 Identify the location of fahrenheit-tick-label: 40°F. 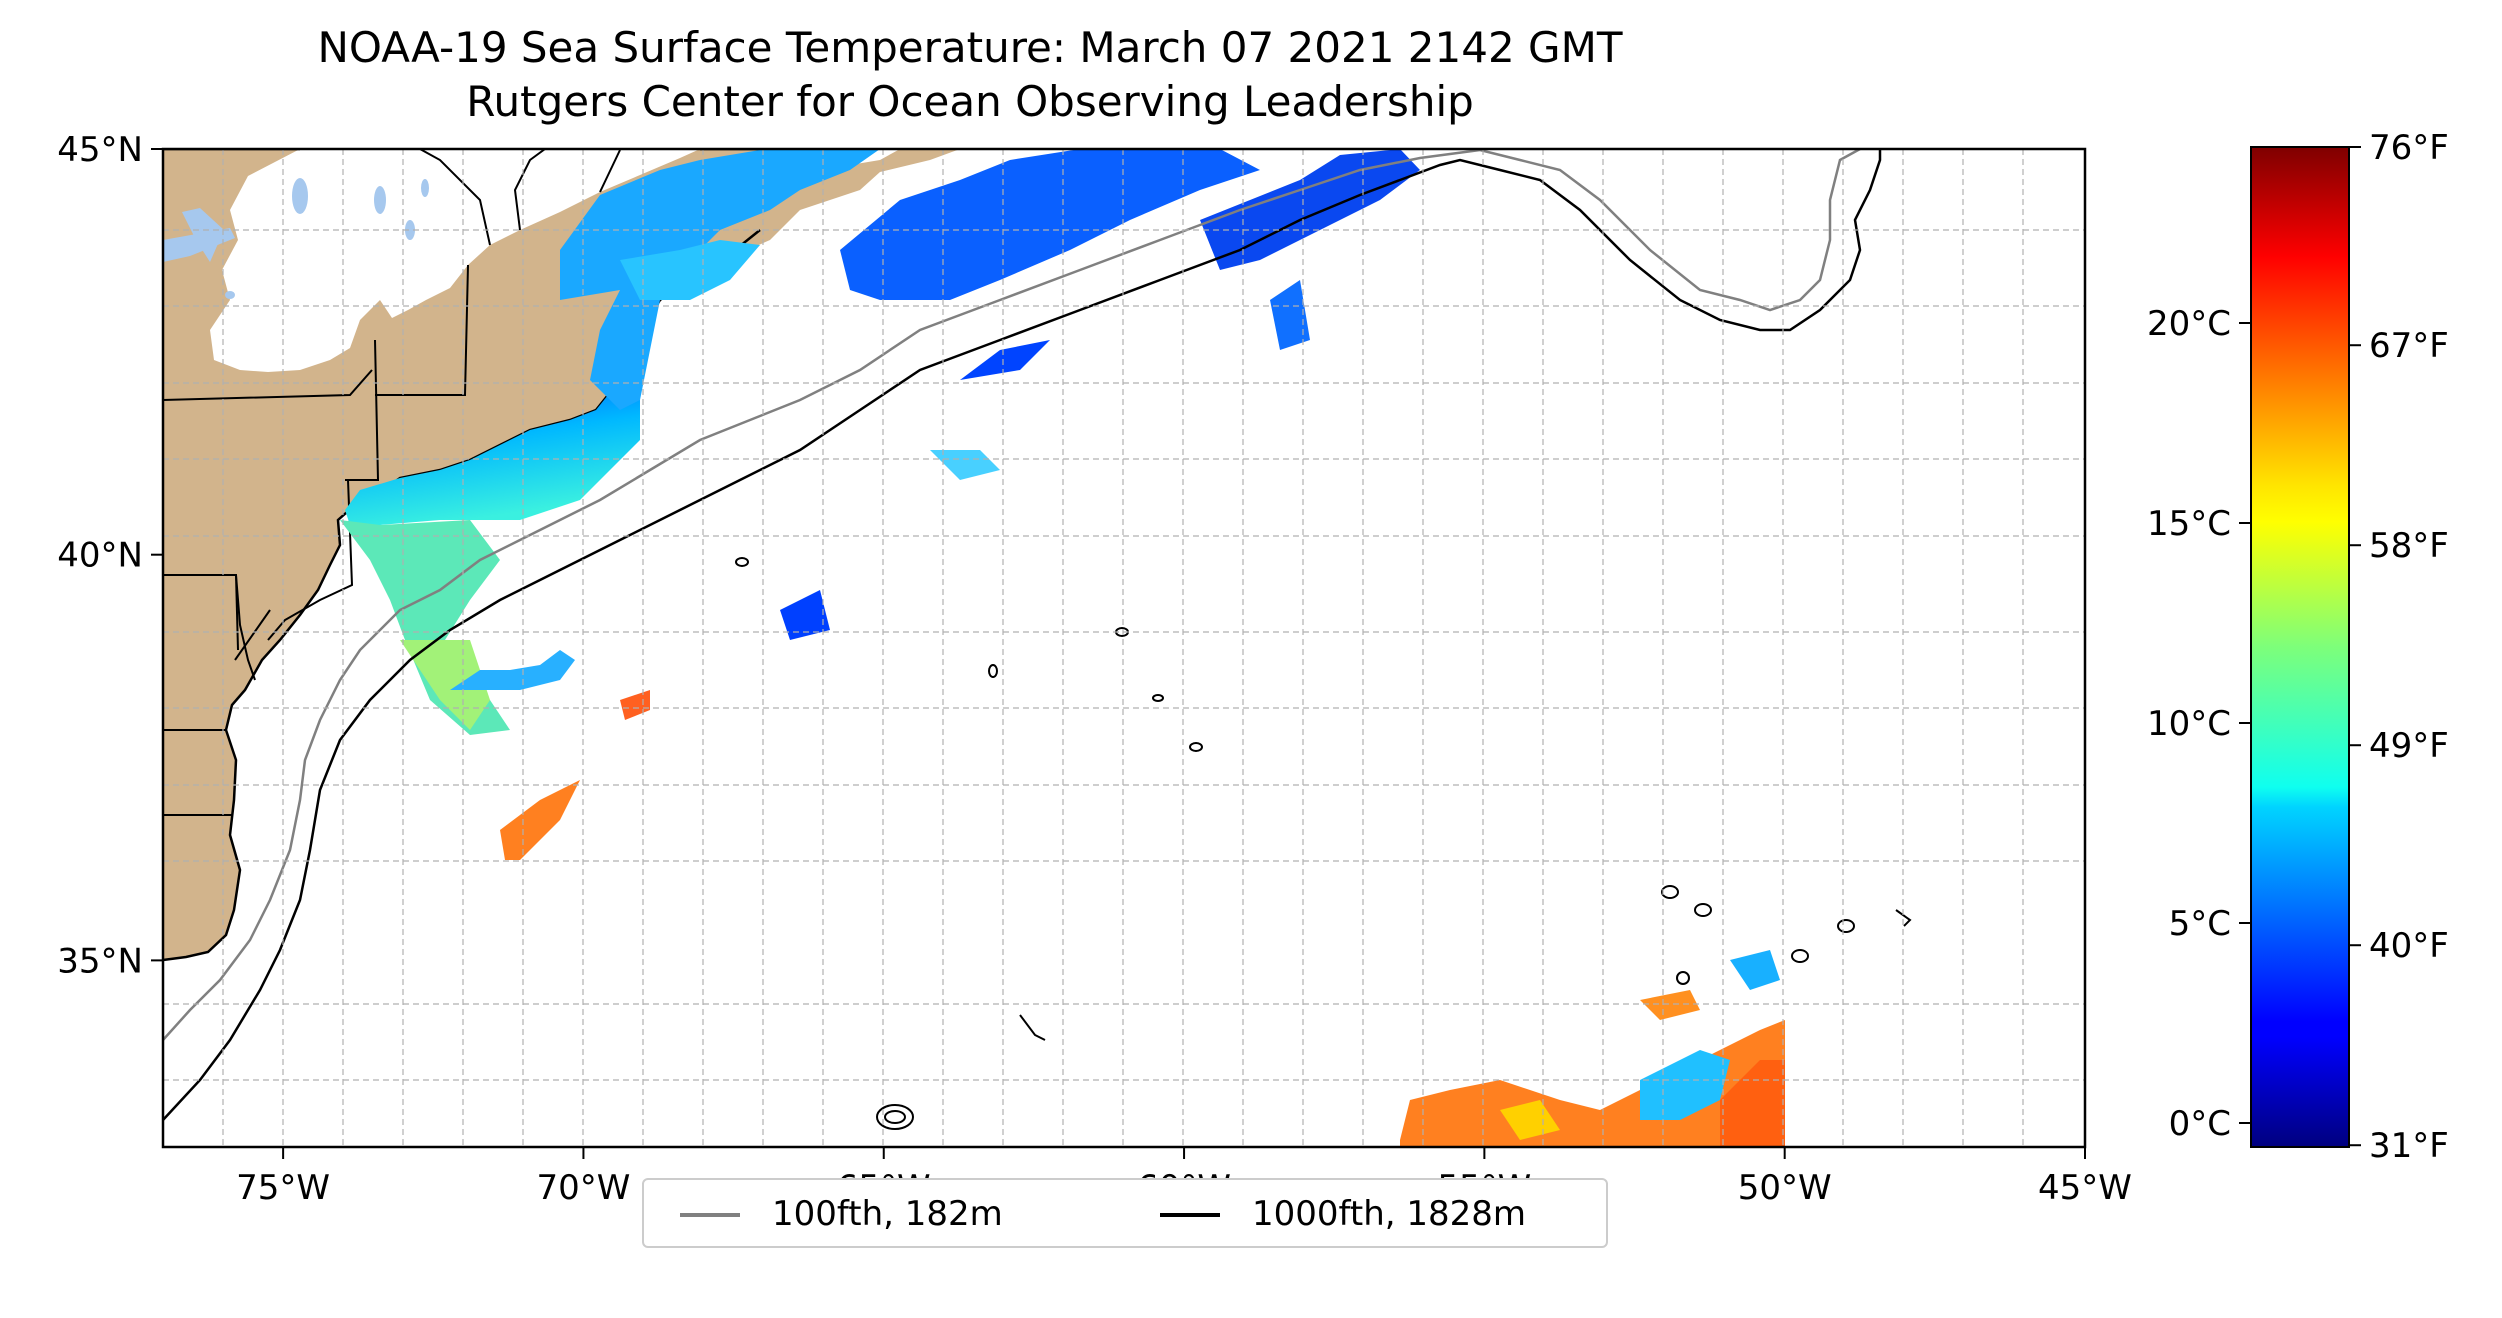
(2409, 946).